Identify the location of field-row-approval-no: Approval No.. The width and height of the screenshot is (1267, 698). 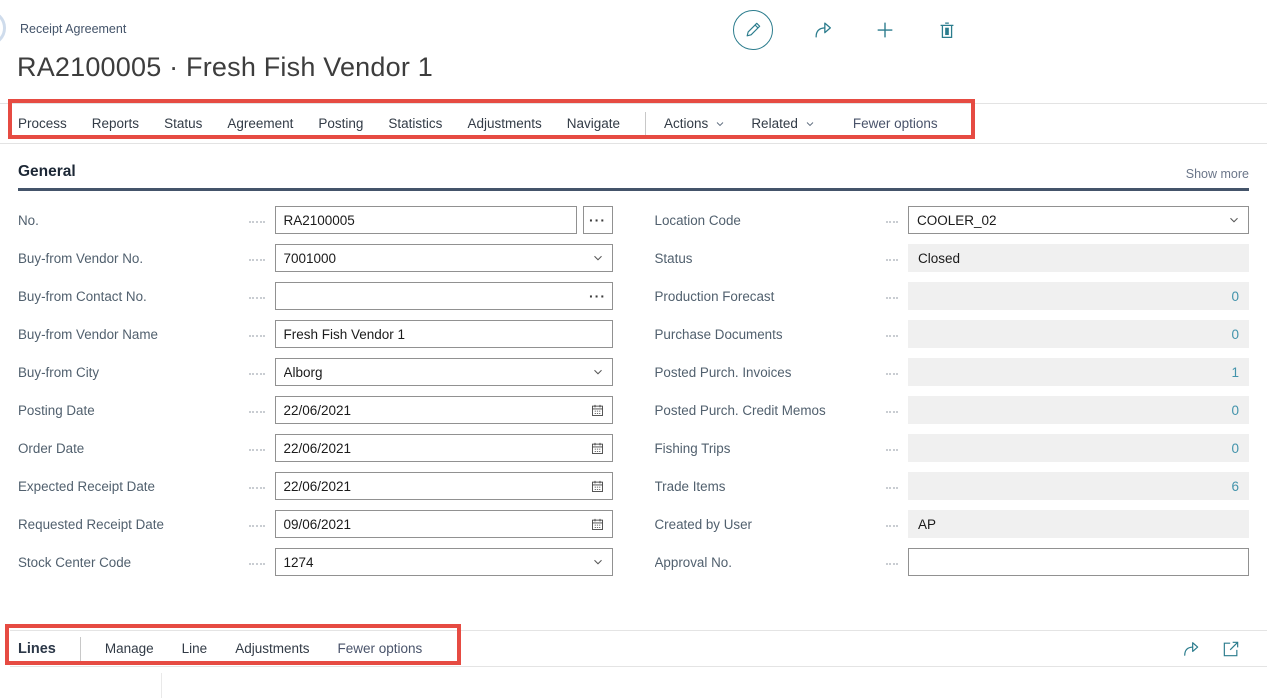
(952, 562).